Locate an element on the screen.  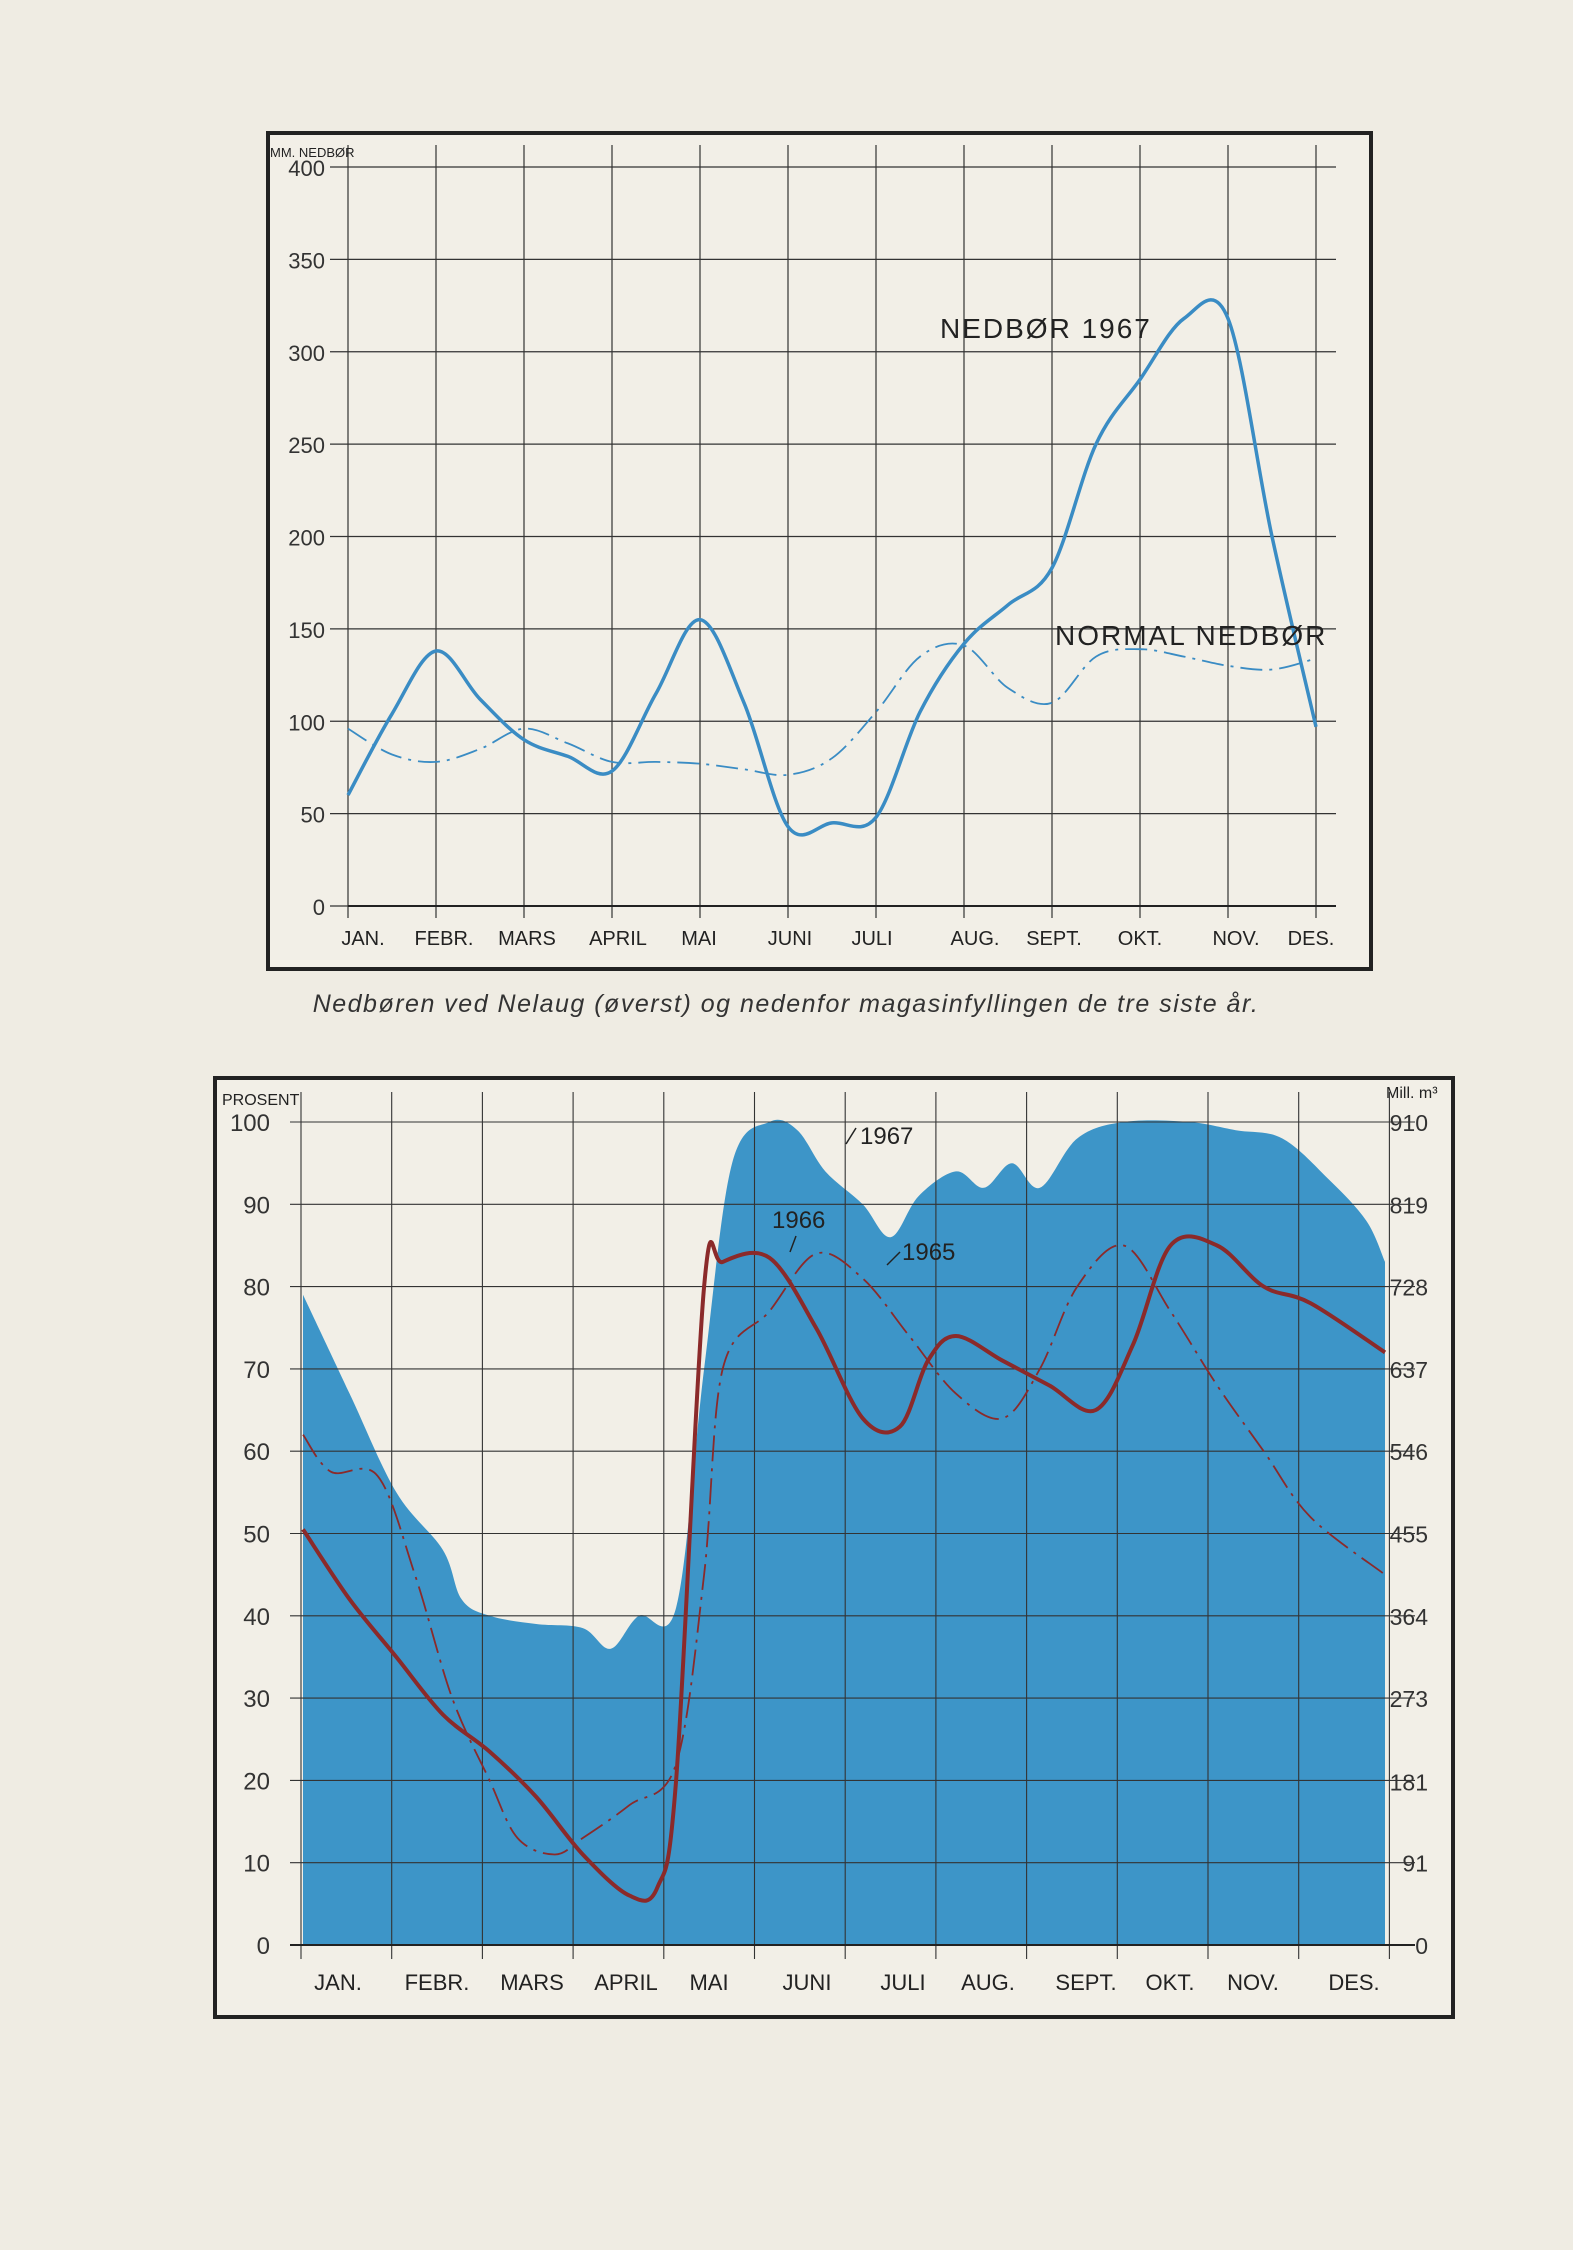
reservoir-y-tick-80: 80 is located at coordinates (256, 1288).